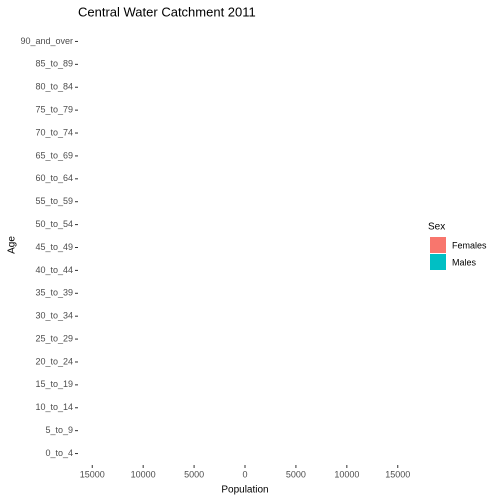 The image size is (500, 500). What do you see at coordinates (54, 110) in the screenshot?
I see `y-tick-label: 75_to_79` at bounding box center [54, 110].